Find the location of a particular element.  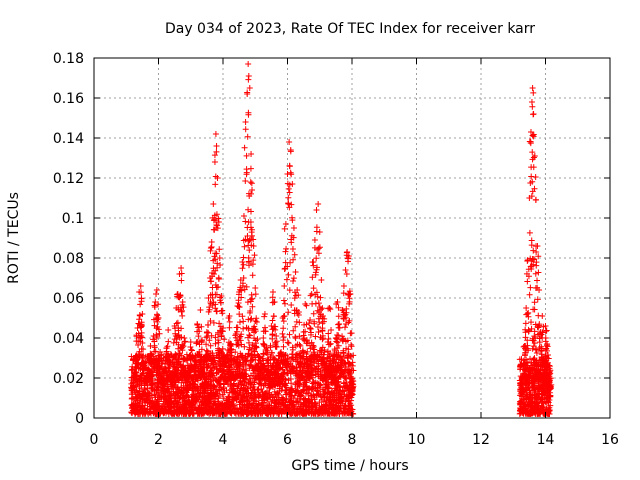

y-tick-label: 0.18 is located at coordinates (68, 59).